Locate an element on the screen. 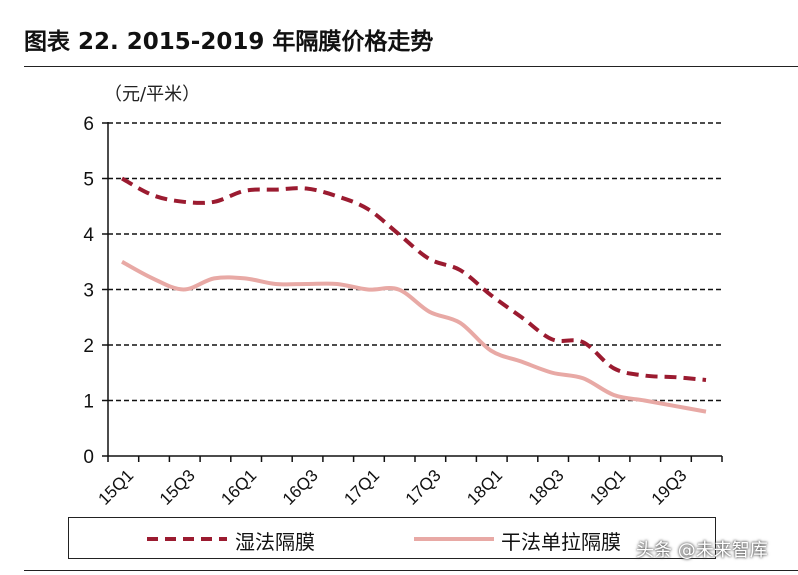  x-tick-label: 16Q1 is located at coordinates (238, 487).